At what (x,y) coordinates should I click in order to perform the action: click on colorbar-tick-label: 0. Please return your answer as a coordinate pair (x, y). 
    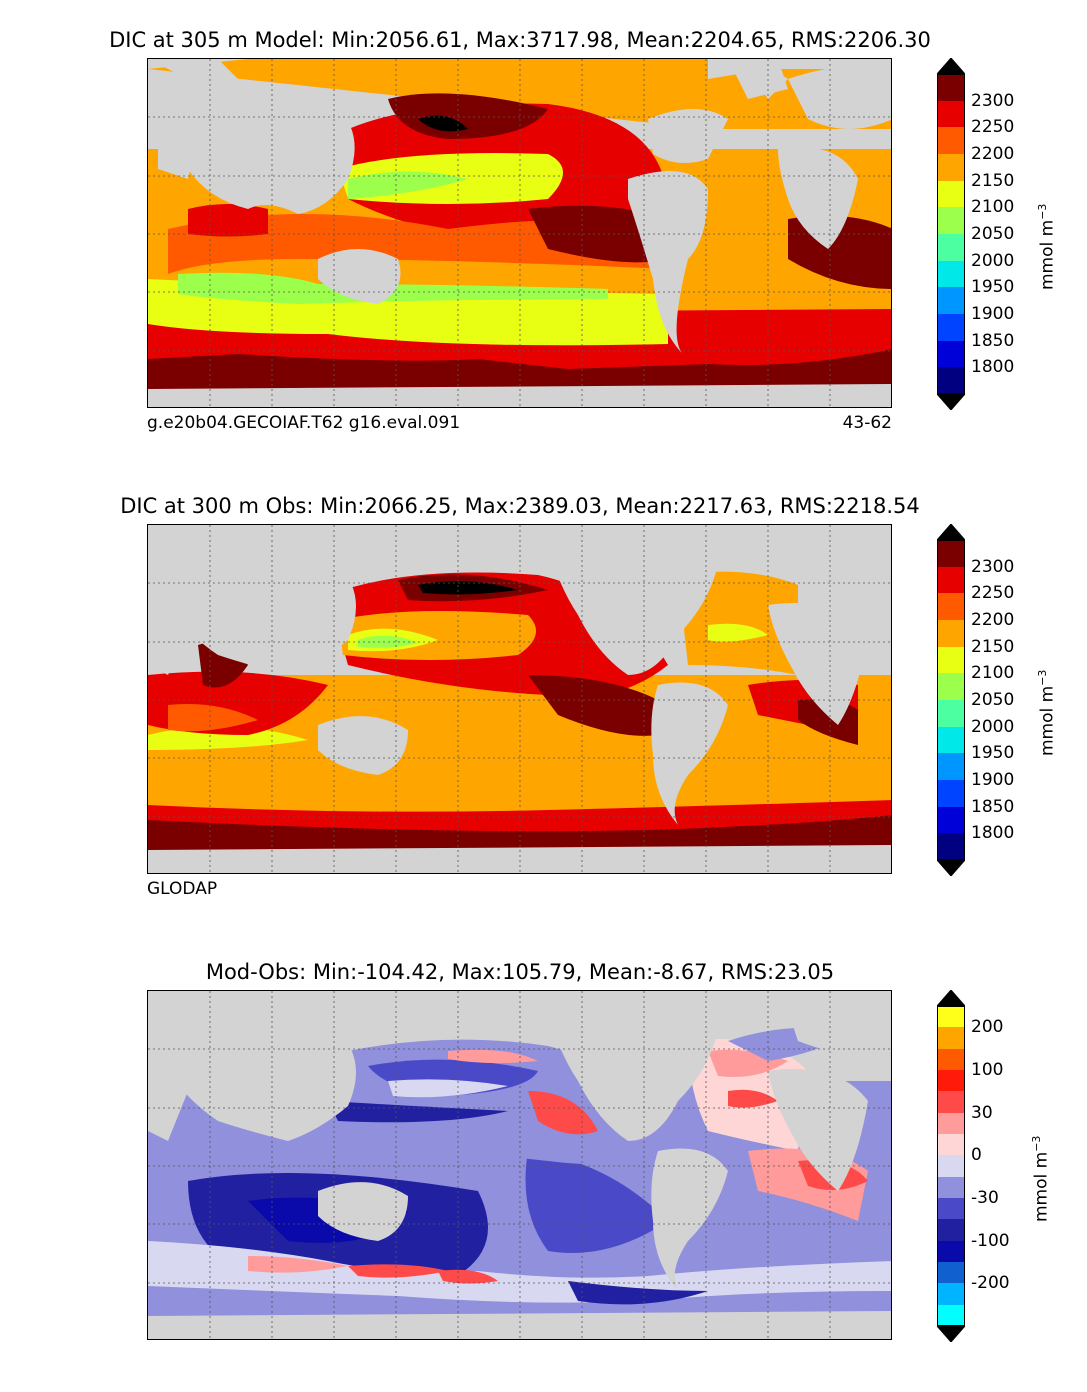
    Looking at the image, I should click on (976, 1155).